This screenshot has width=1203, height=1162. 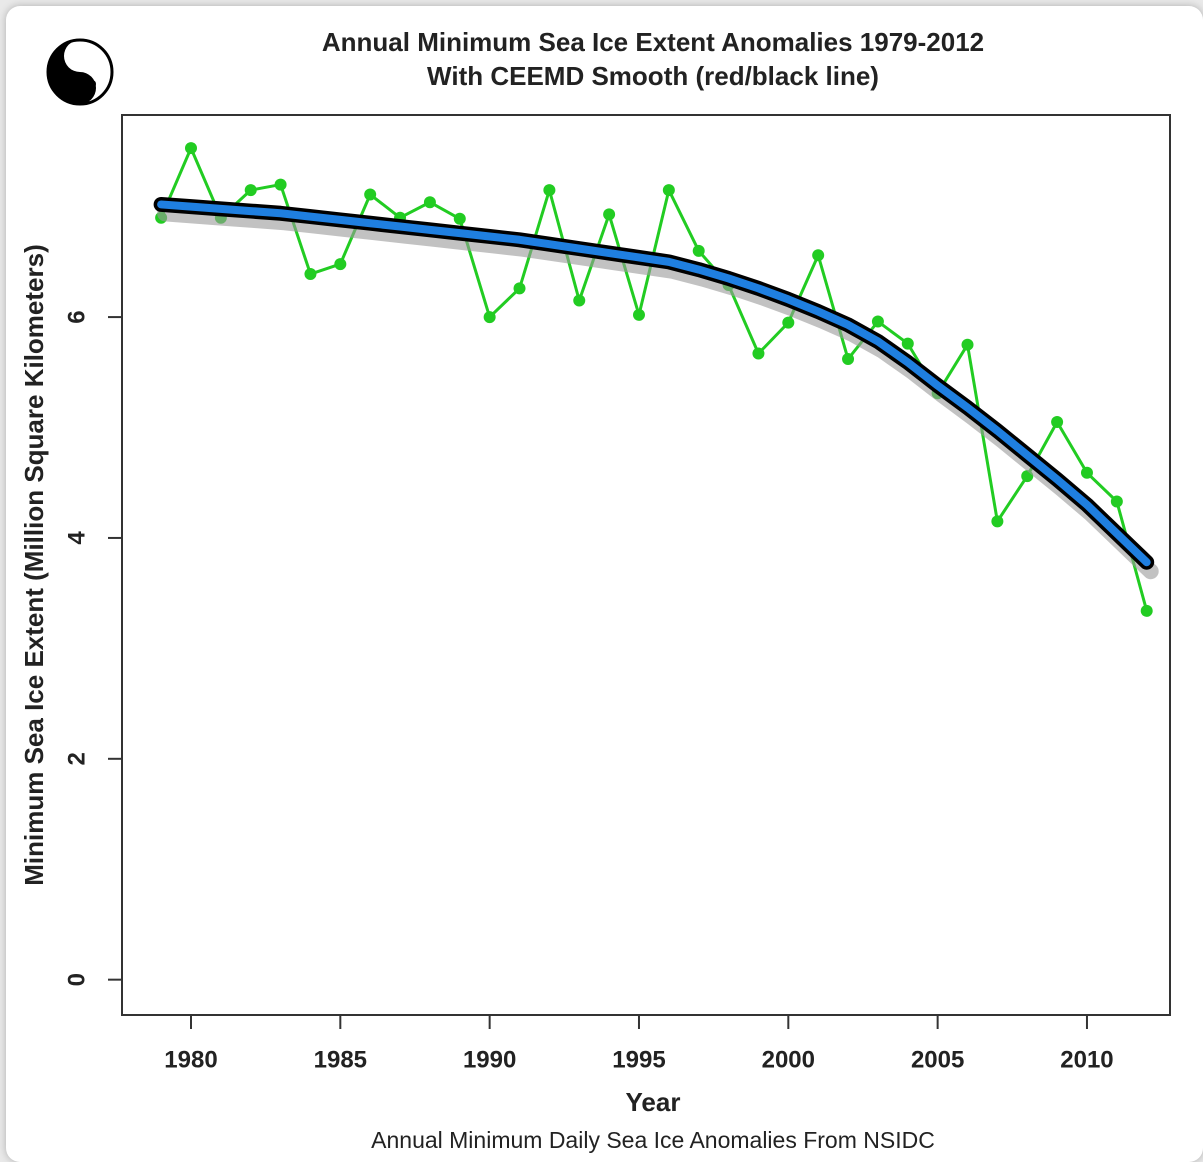 What do you see at coordinates (1086, 1059) in the screenshot?
I see `x-tick-label: 2010` at bounding box center [1086, 1059].